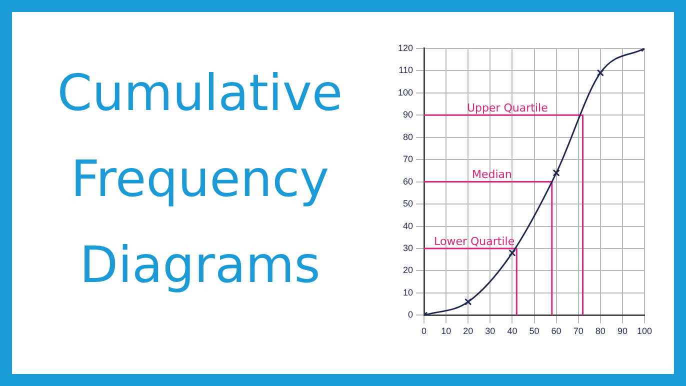  Describe the element at coordinates (408, 115) in the screenshot. I see `y-tick-label: 90` at that location.